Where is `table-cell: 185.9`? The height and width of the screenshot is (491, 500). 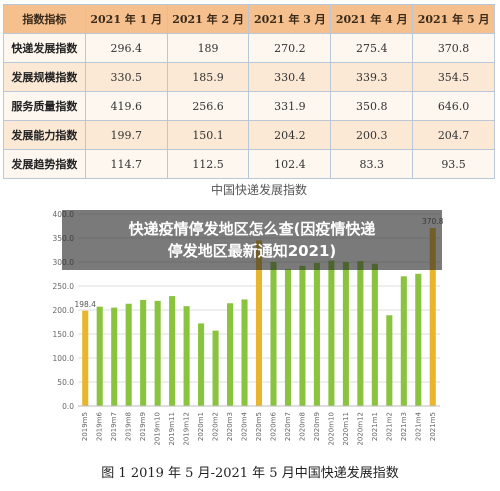 table-cell: 185.9 is located at coordinates (208, 77).